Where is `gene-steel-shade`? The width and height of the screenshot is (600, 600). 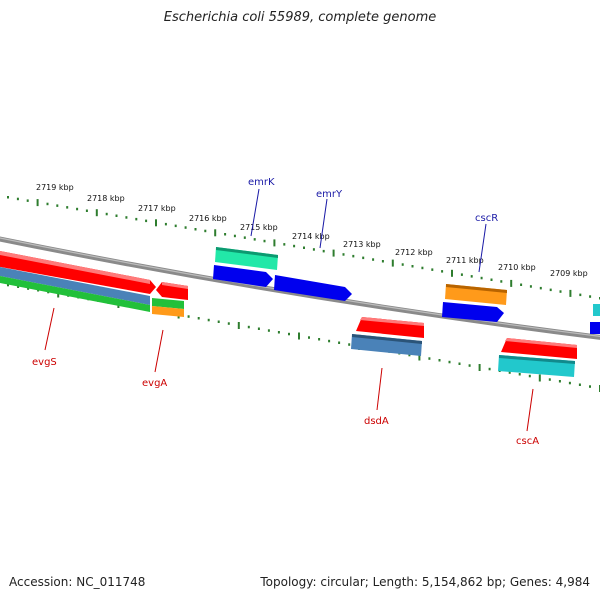
gene-steel-shade is located at coordinates (387, 339).